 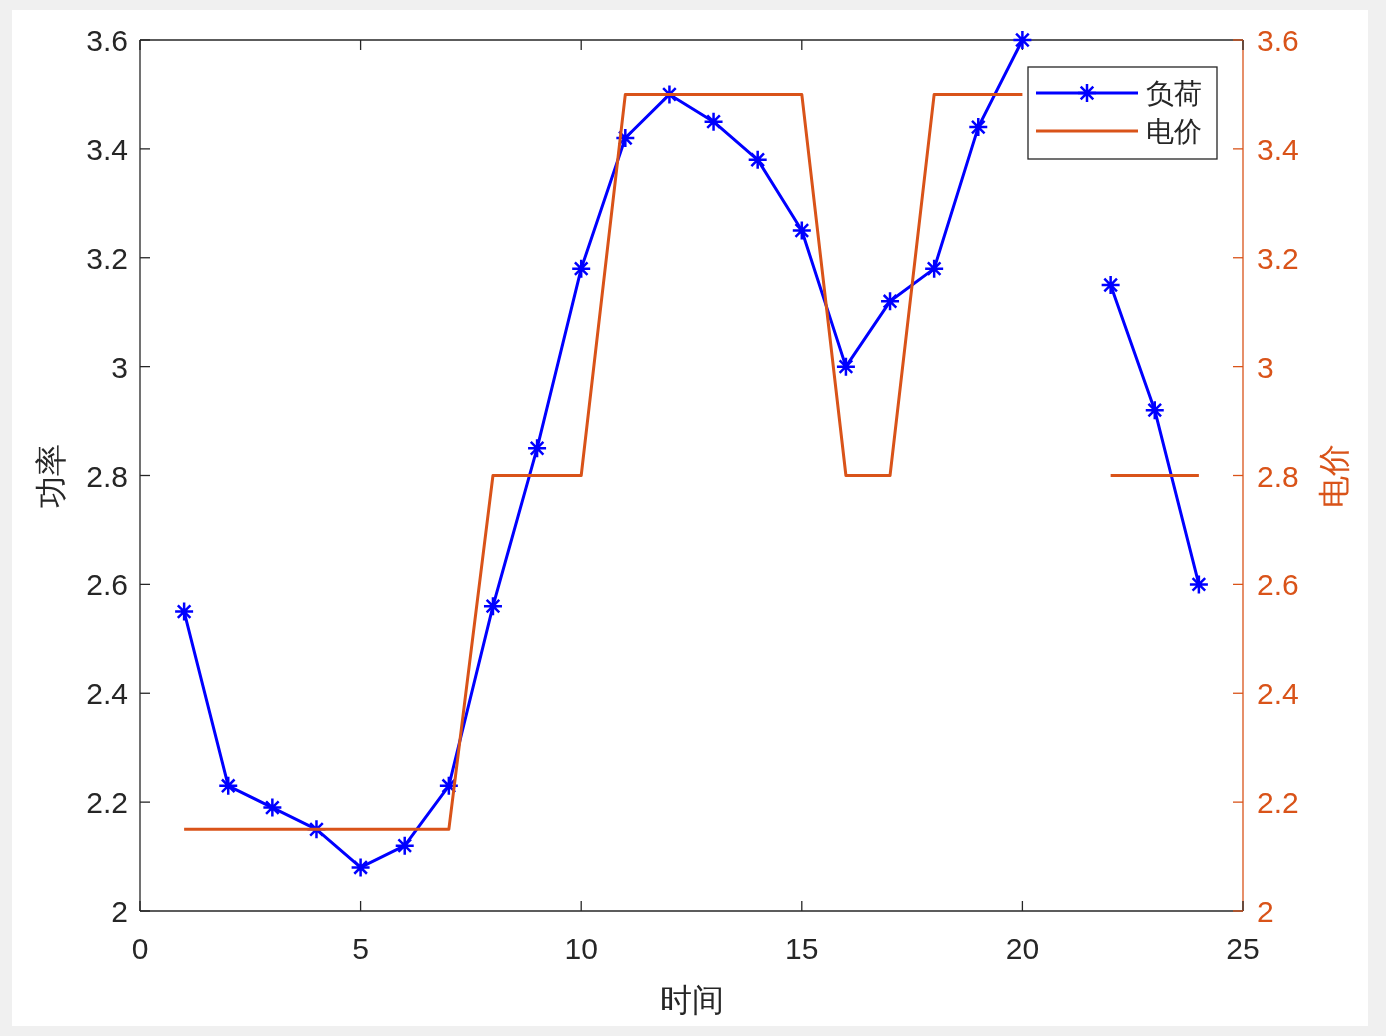 I want to click on y-tick-label: 2, so click(x=119, y=911).